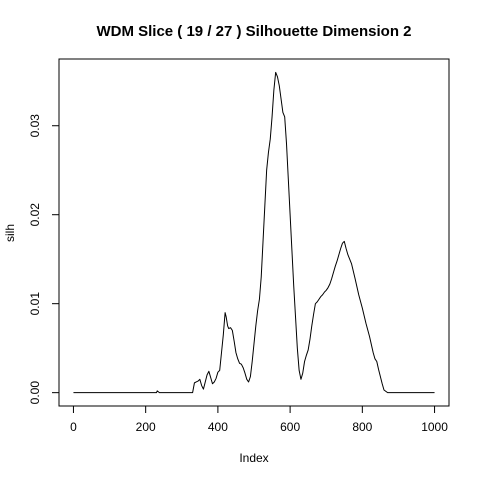 The image size is (480, 480). What do you see at coordinates (35, 126) in the screenshot?
I see `y-tick-label: 0.03` at bounding box center [35, 126].